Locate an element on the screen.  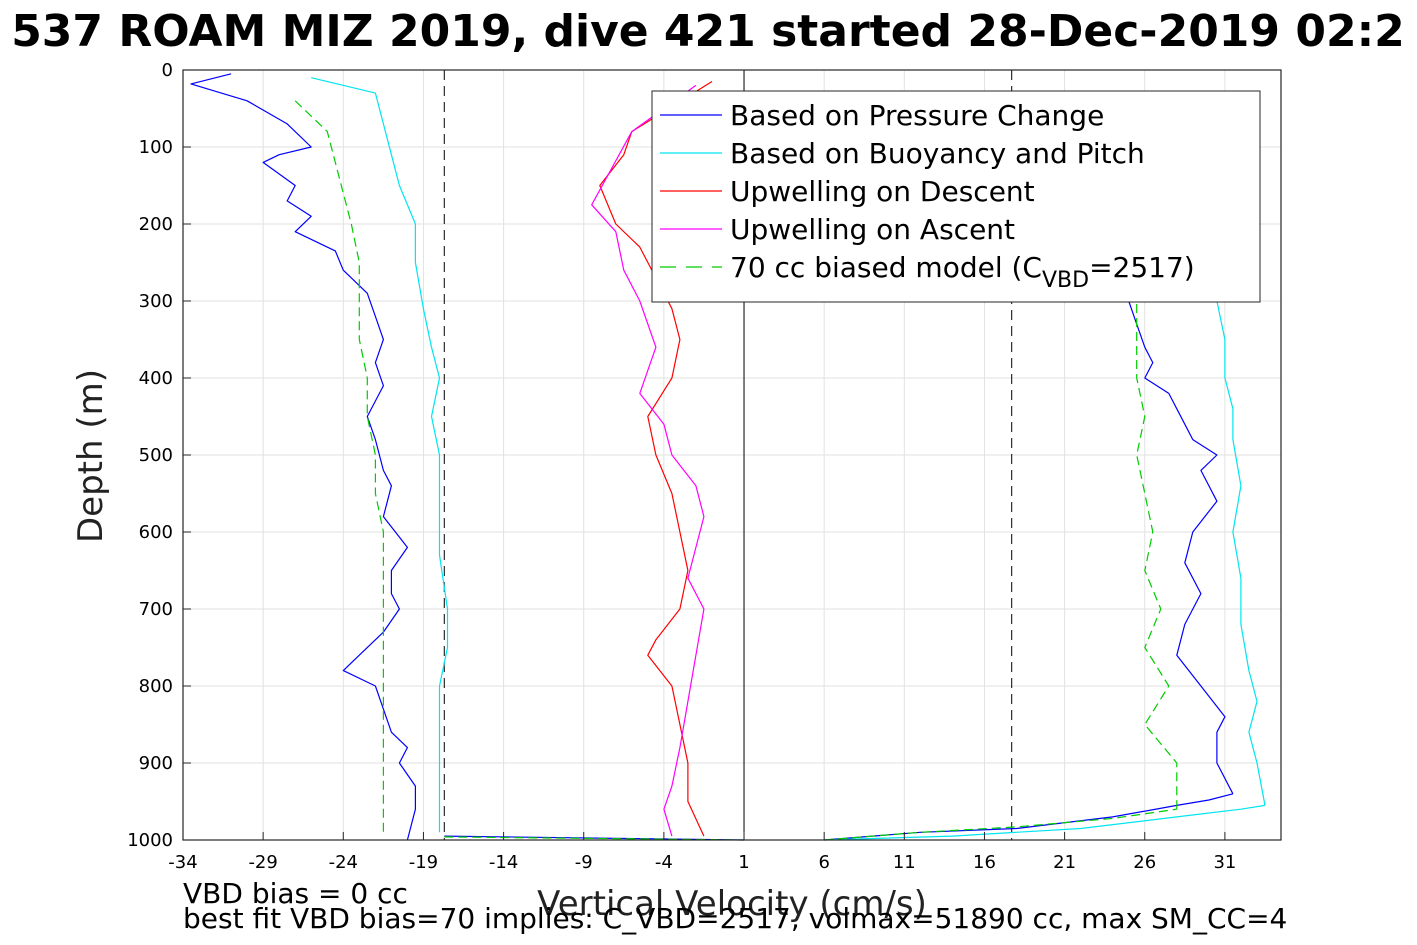
x-tick-label: 1 is located at coordinates (743, 862).